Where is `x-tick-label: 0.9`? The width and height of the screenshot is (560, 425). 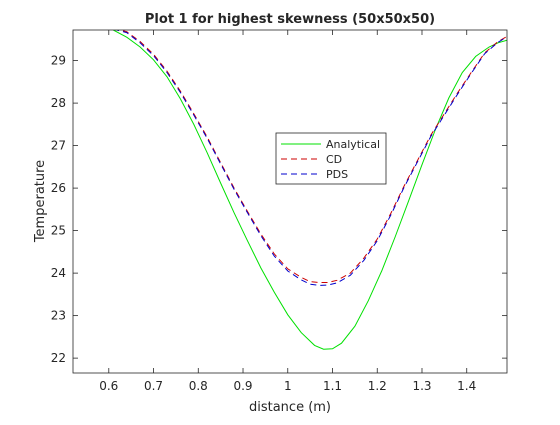 x-tick-label: 0.9 is located at coordinates (242, 386).